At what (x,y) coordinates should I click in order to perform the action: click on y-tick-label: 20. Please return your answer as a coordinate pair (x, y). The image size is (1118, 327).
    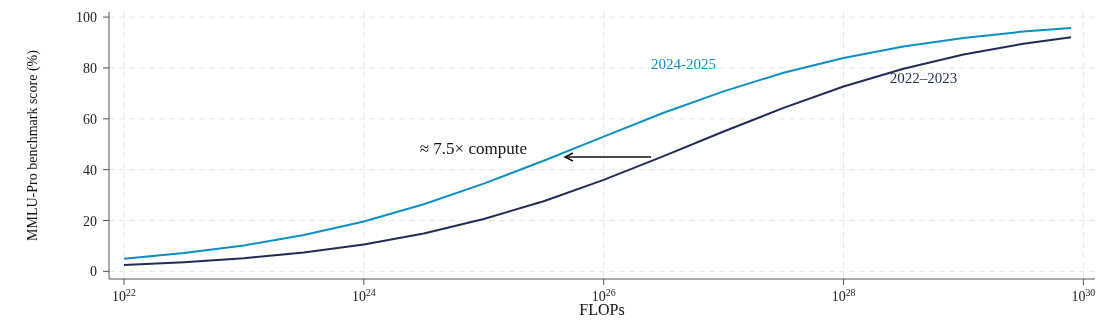
    Looking at the image, I should click on (90, 221).